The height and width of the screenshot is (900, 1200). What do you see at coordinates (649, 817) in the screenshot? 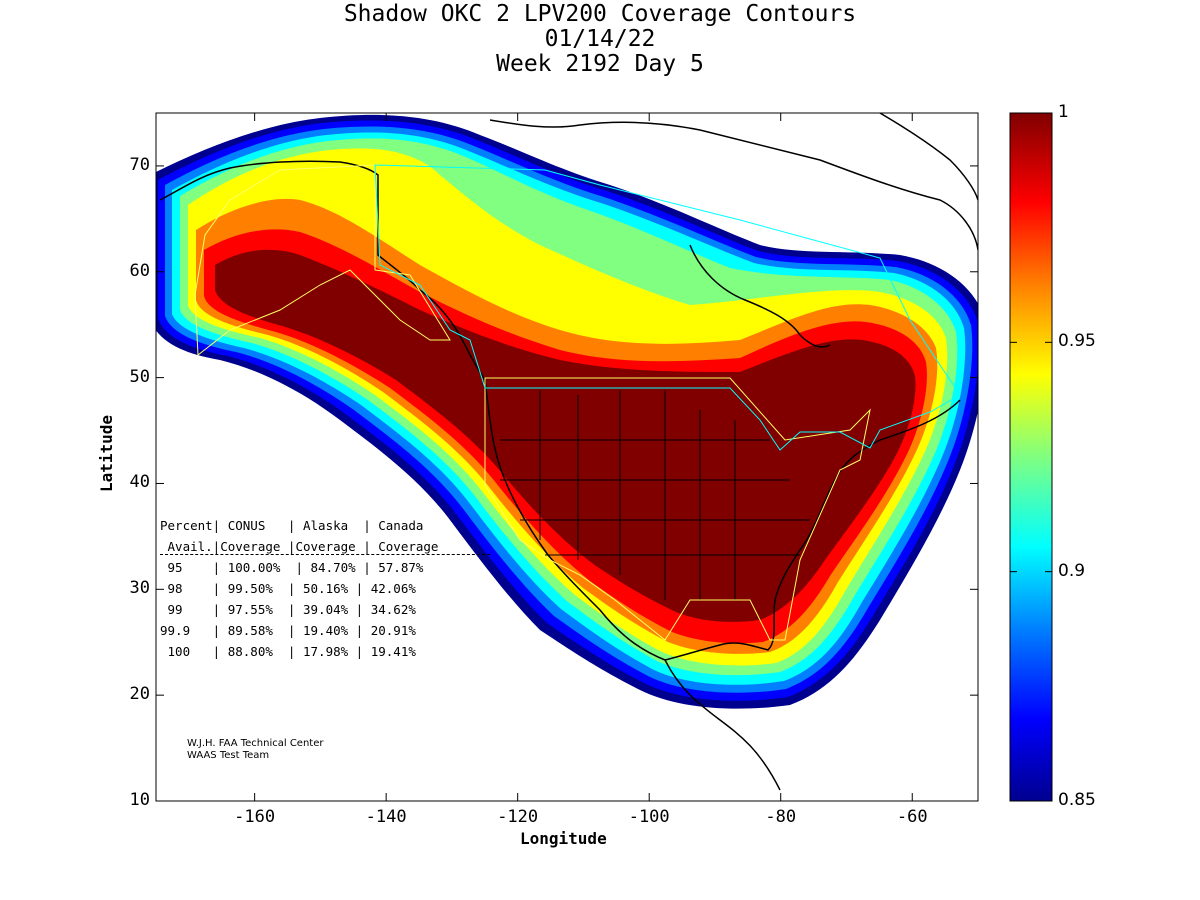
I see `x-tick-label: -100` at bounding box center [649, 817].